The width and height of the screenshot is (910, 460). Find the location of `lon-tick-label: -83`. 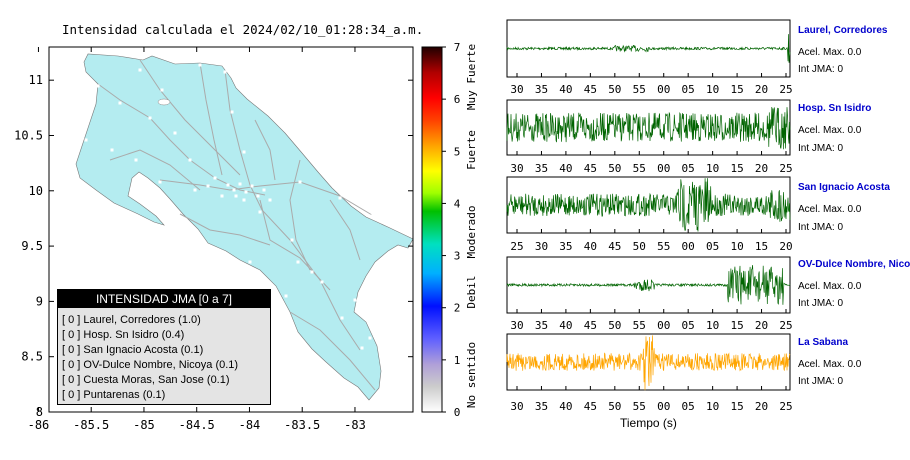

lon-tick-label: -83 is located at coordinates (355, 425).